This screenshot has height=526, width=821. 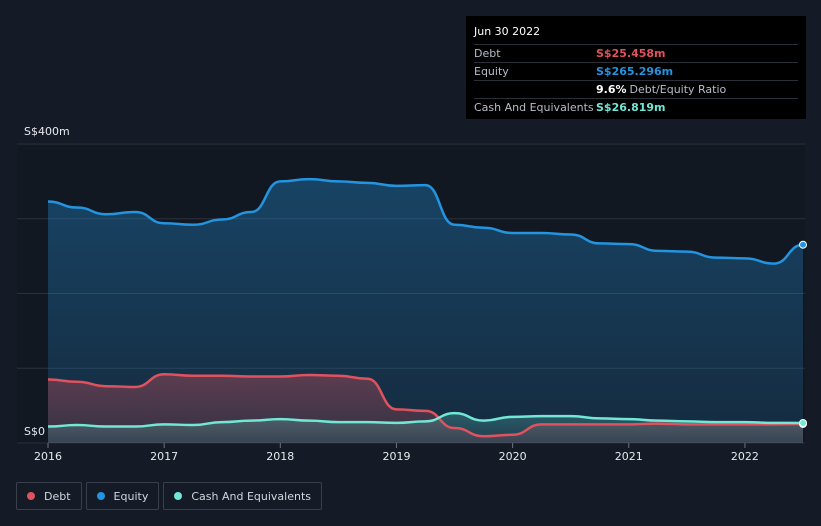 What do you see at coordinates (31, 496) in the screenshot?
I see `legend-debt-dot-icon` at bounding box center [31, 496].